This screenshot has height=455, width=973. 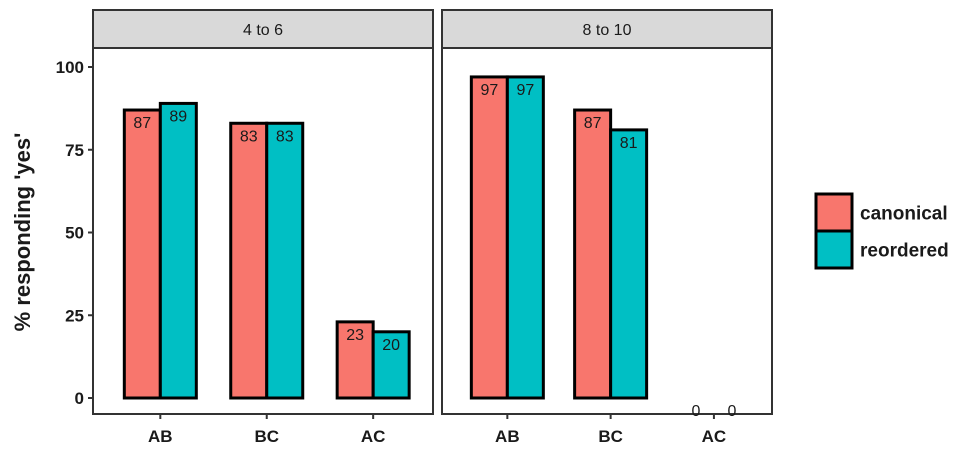 I want to click on data-label-reordered-ac-panel-1: 20, so click(x=391, y=345).